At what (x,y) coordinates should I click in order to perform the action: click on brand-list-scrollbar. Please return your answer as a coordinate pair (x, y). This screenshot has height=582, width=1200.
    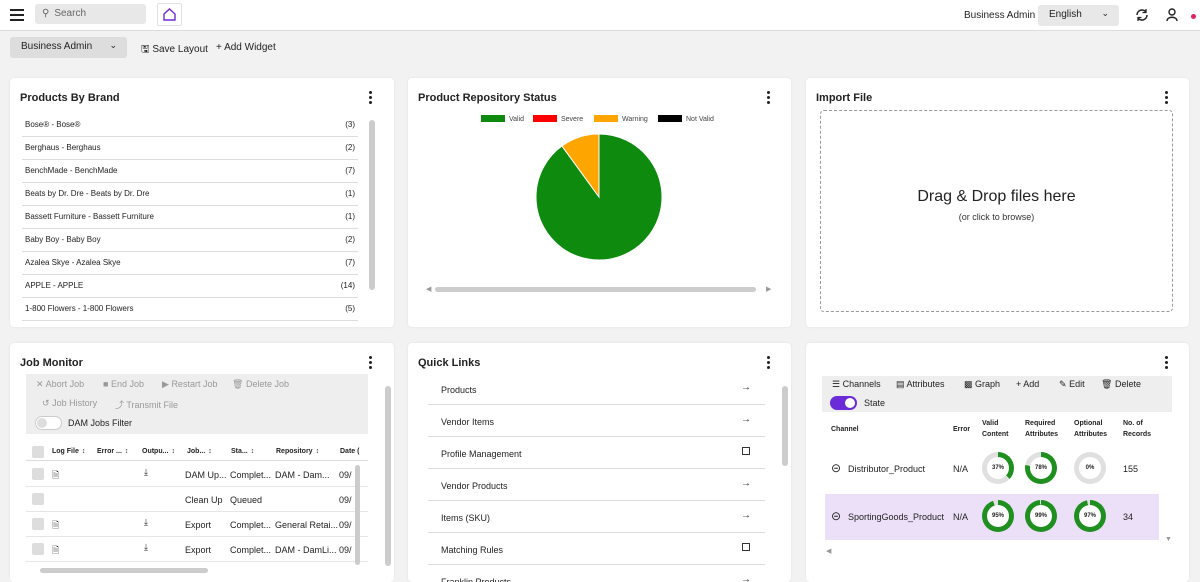
    Looking at the image, I should click on (372, 205).